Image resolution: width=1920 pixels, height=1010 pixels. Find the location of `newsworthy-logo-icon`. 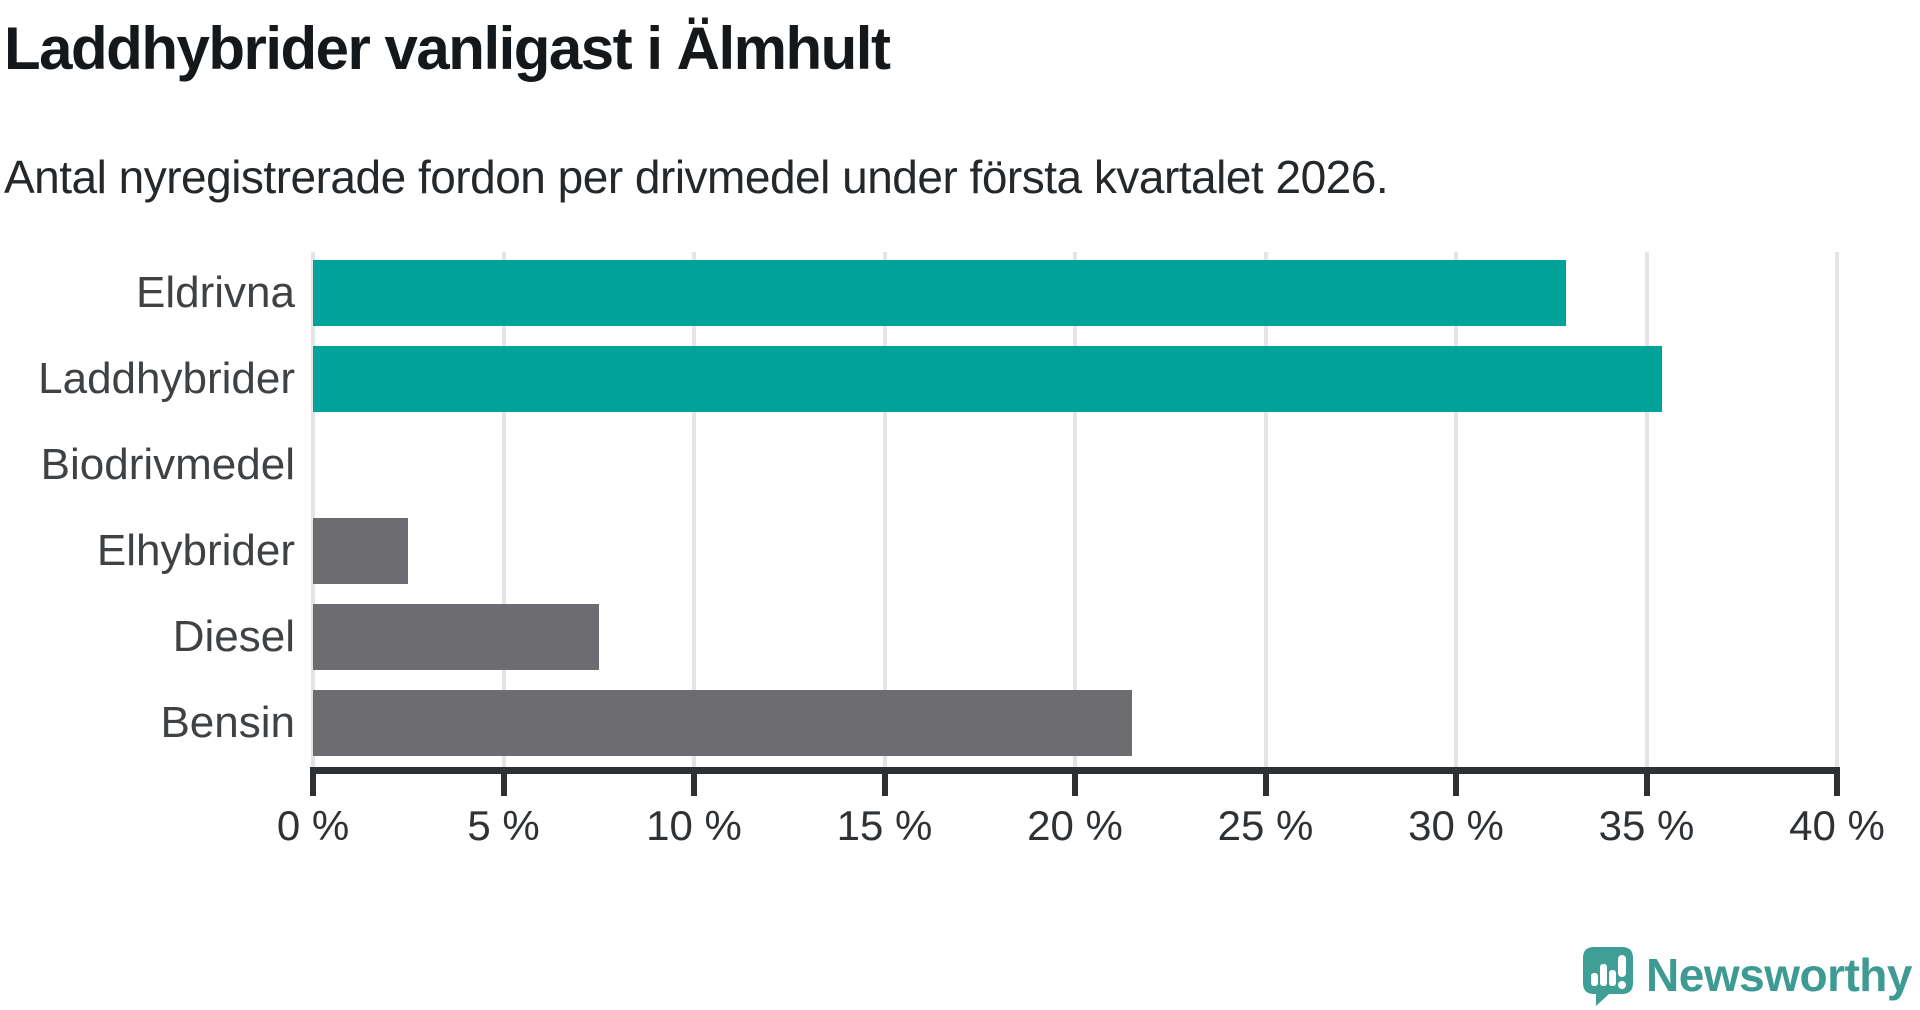

newsworthy-logo-icon is located at coordinates (1608, 976).